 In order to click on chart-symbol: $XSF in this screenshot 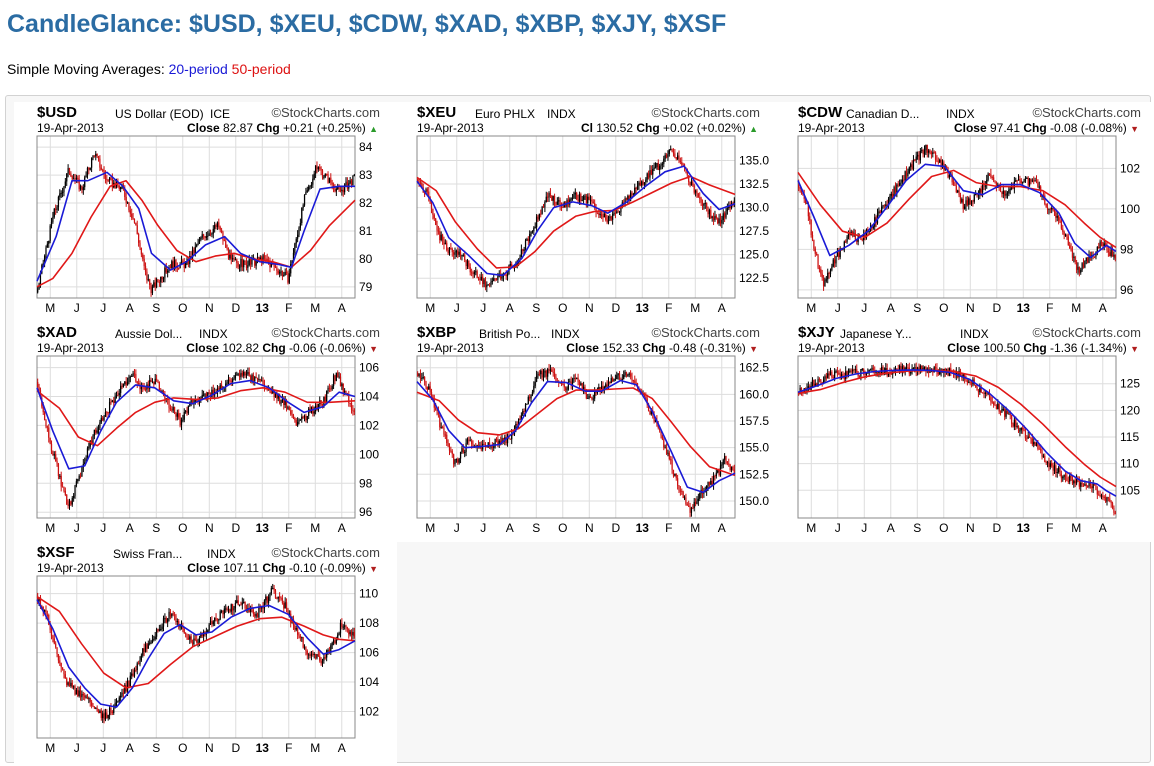, I will do `click(56, 552)`.